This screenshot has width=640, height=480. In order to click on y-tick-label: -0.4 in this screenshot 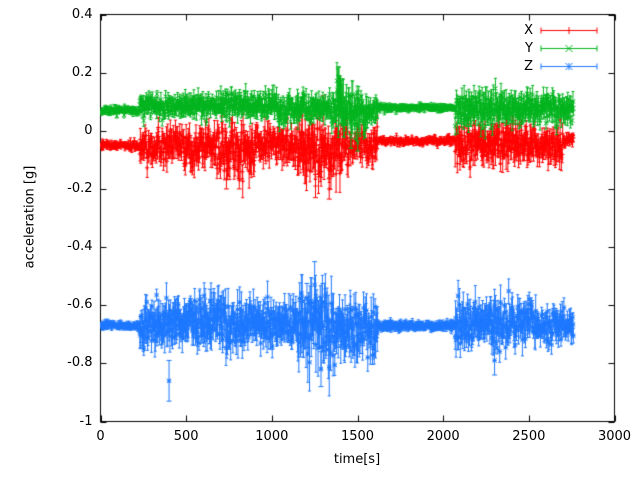, I will do `click(80, 247)`.